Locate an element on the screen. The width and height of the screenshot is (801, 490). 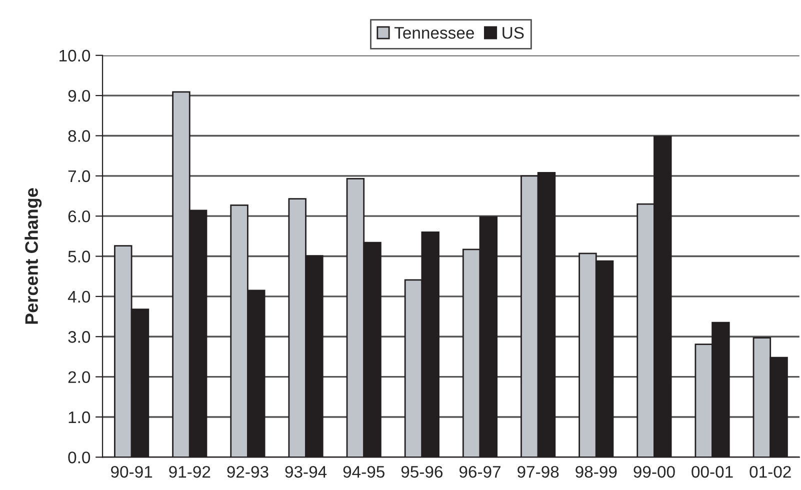
y-tick-label: 4.0 is located at coordinates (79, 296).